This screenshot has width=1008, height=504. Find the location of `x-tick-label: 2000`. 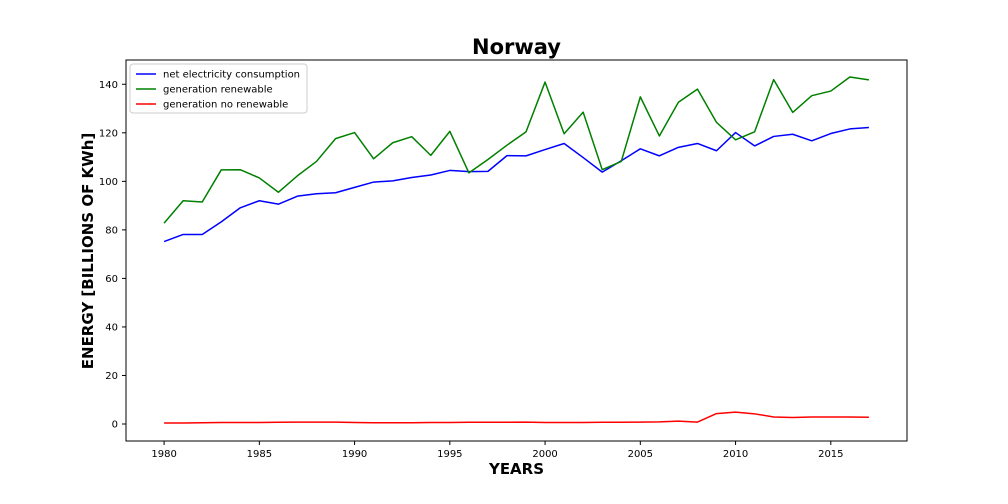

x-tick-label: 2000 is located at coordinates (544, 454).